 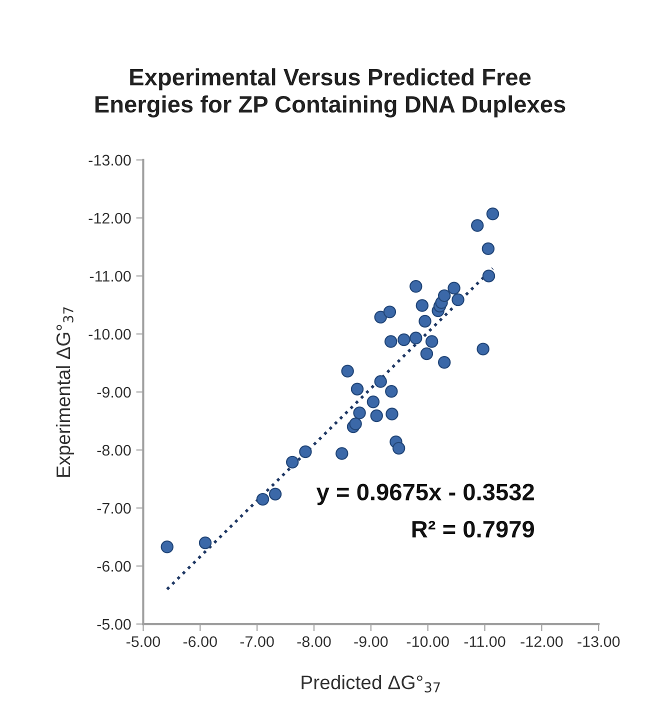 I want to click on y-tick-label: -8.00, so click(x=114, y=450).